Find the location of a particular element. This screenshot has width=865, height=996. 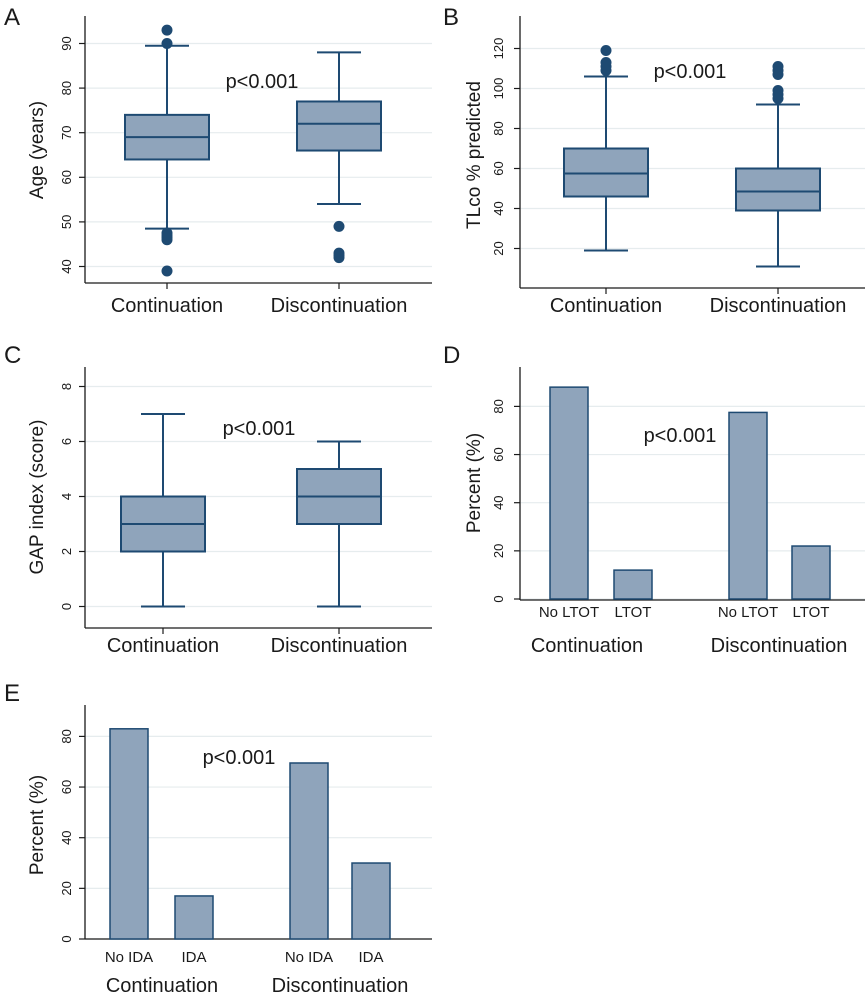

y-tick-label: 6 is located at coordinates (66, 441).